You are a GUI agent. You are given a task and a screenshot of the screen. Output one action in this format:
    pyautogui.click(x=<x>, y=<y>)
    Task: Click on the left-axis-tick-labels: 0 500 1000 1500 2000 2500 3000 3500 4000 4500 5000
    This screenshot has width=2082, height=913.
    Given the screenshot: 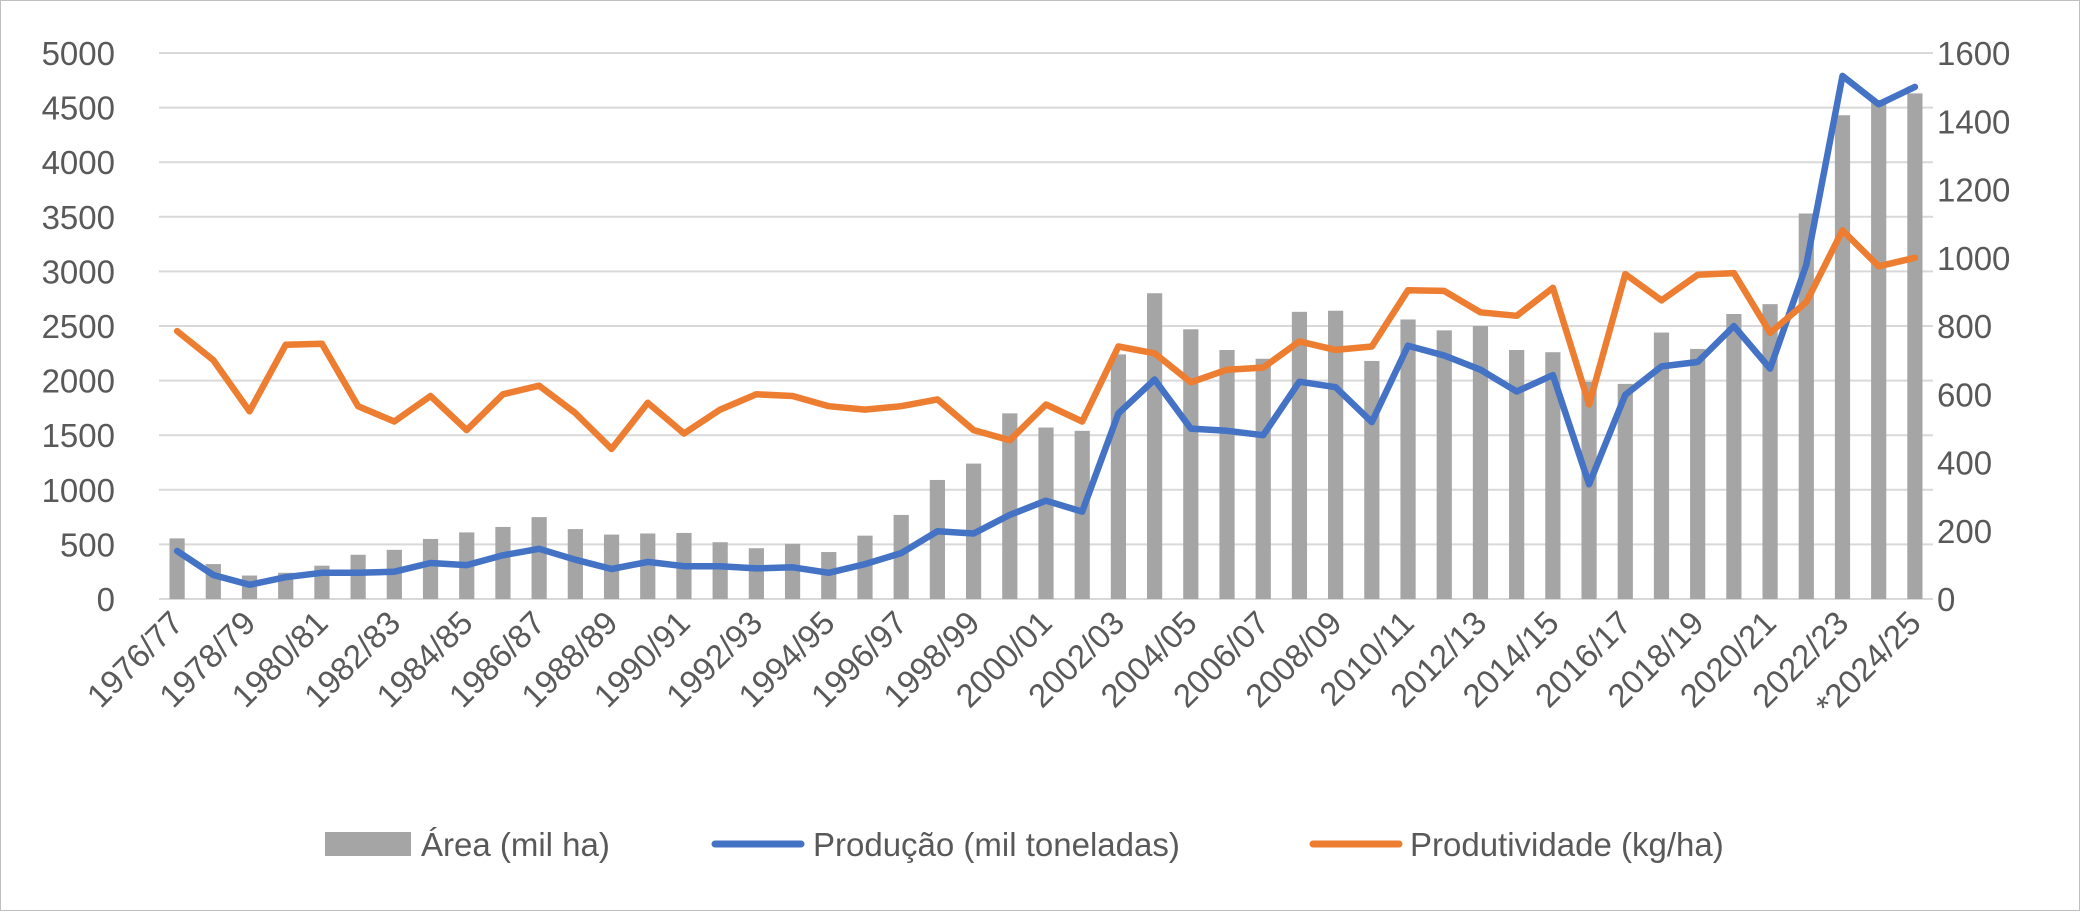 What is the action you would take?
    pyautogui.click(x=78, y=326)
    